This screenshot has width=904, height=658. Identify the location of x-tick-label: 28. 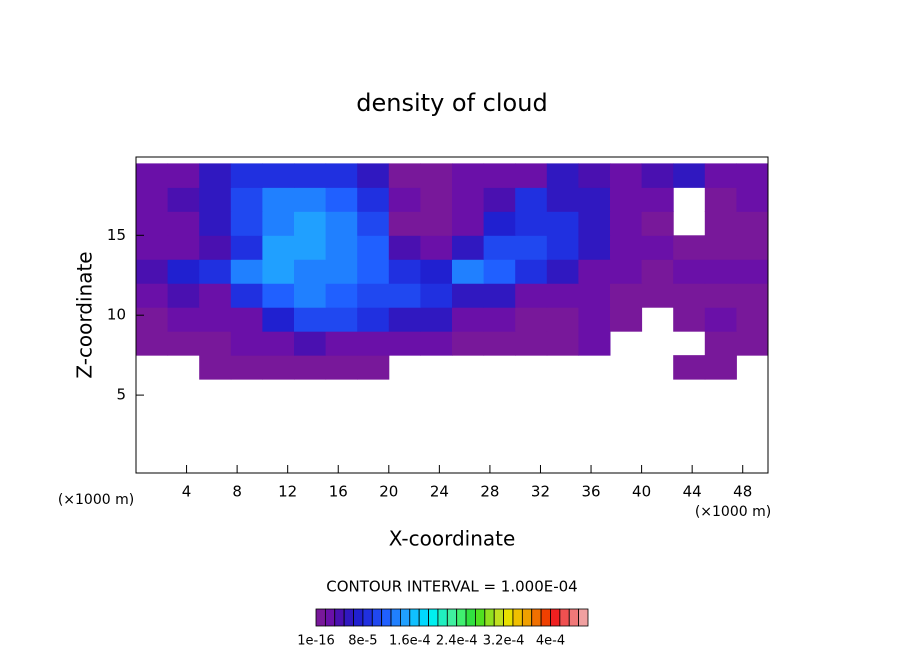
(489, 492).